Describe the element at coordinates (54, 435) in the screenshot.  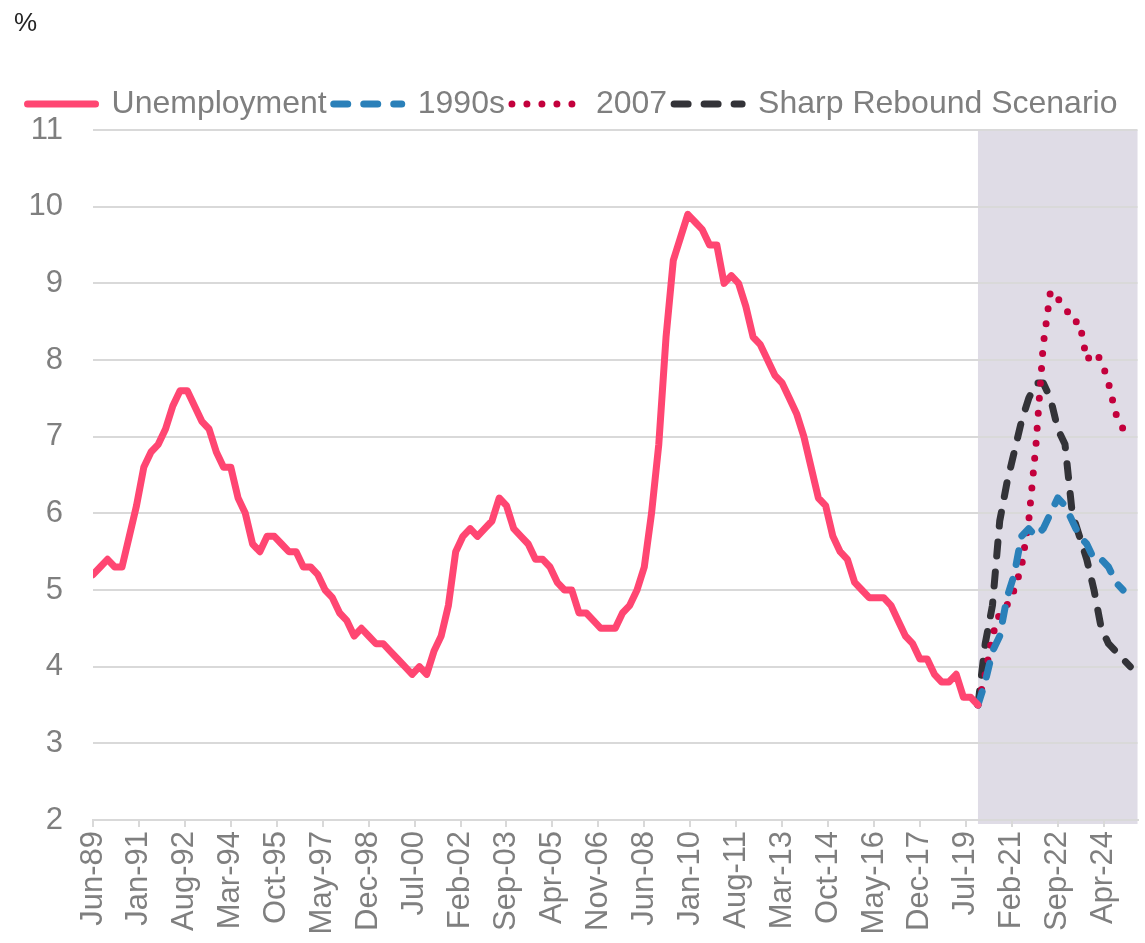
I see `y-tick-label: 7` at that location.